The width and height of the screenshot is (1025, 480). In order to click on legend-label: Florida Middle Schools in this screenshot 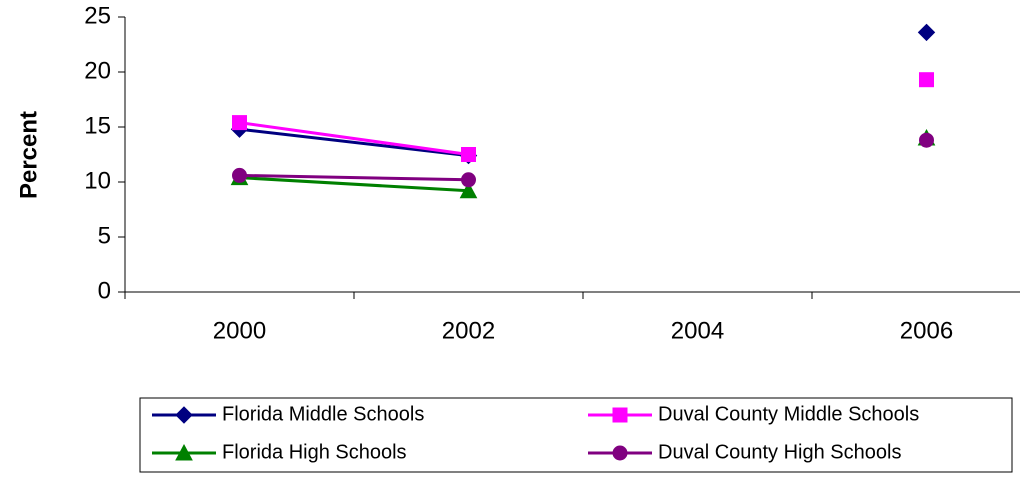, I will do `click(323, 414)`.